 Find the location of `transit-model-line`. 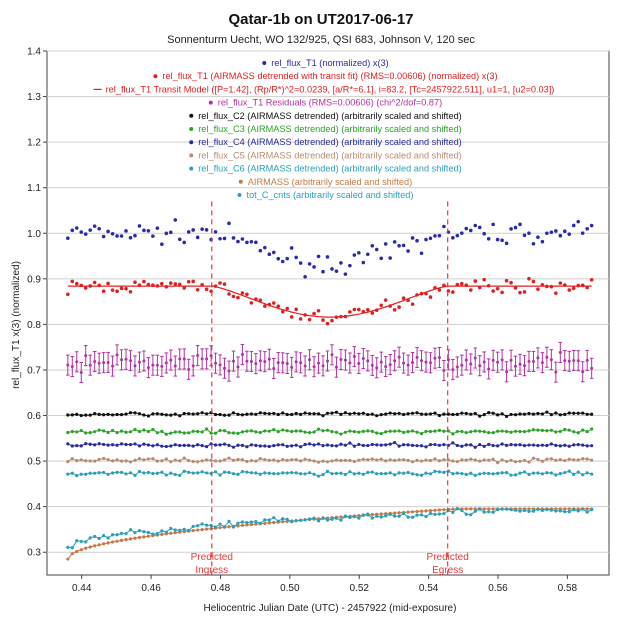

transit-model-line is located at coordinates (329, 301).